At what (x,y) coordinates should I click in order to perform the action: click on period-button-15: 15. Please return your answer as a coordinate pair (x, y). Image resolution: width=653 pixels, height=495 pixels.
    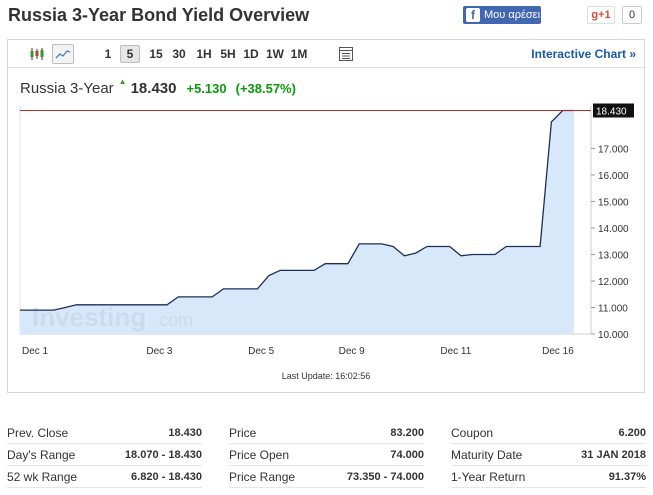
    Looking at the image, I should click on (156, 54).